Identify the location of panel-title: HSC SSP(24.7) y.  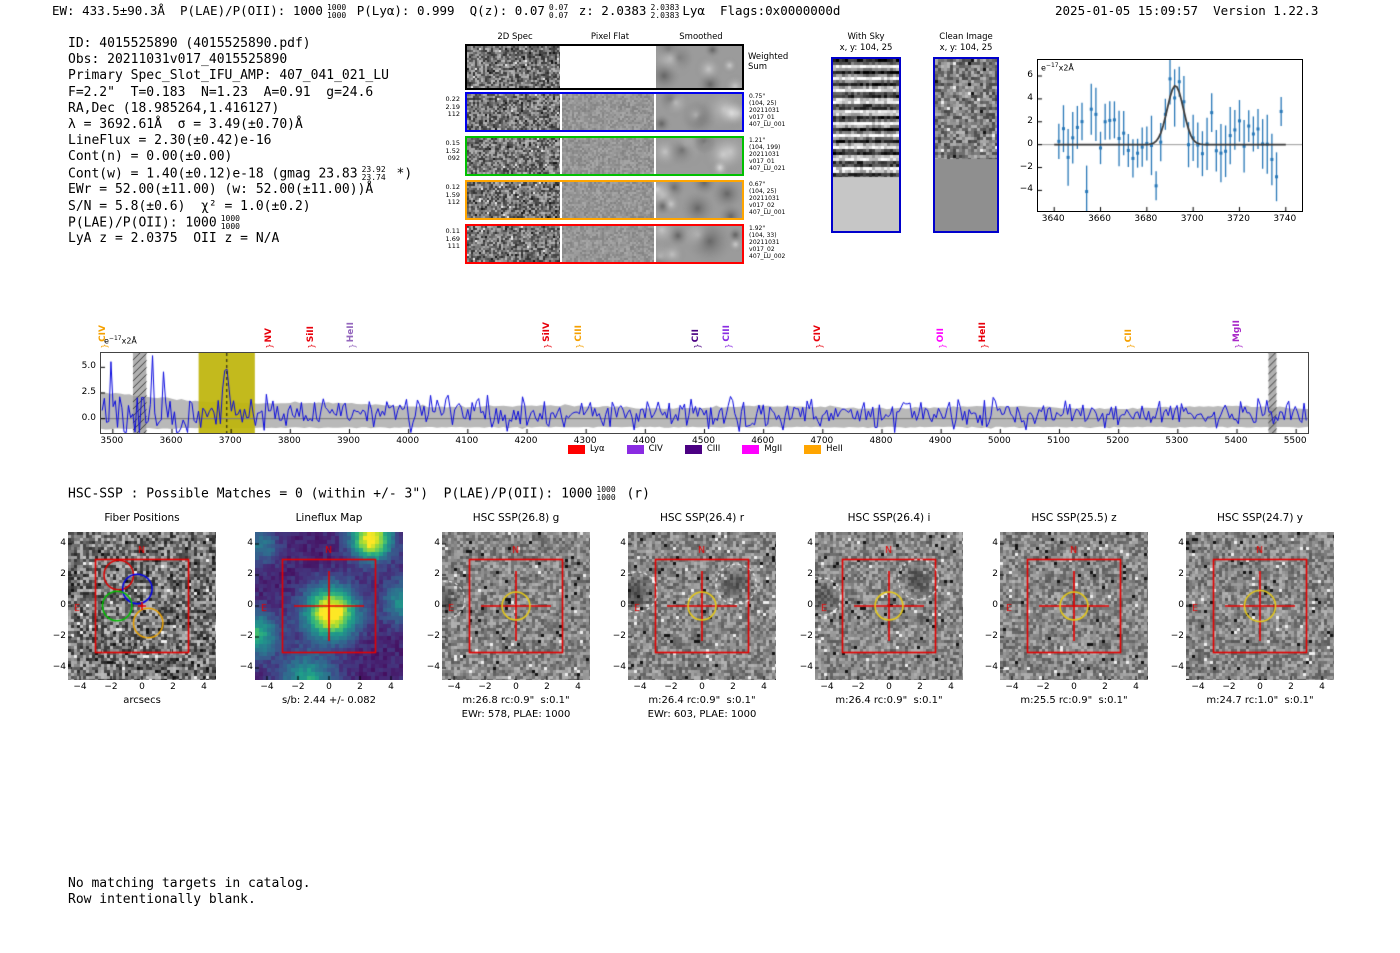
(1259, 518).